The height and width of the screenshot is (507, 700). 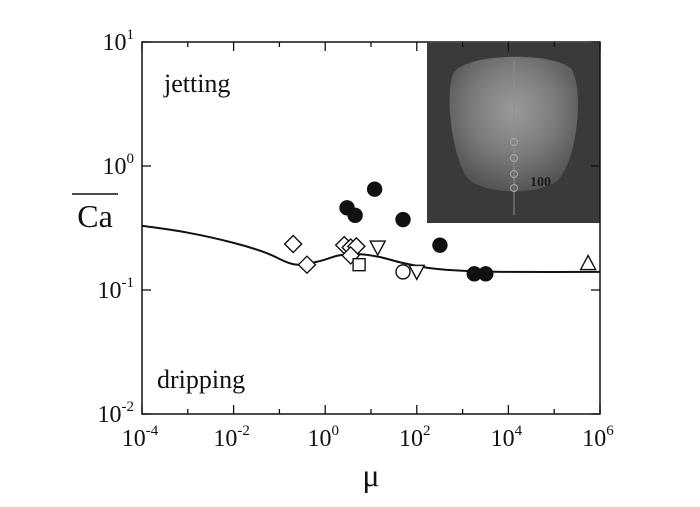 What do you see at coordinates (359, 264) in the screenshot?
I see `open-square-point` at bounding box center [359, 264].